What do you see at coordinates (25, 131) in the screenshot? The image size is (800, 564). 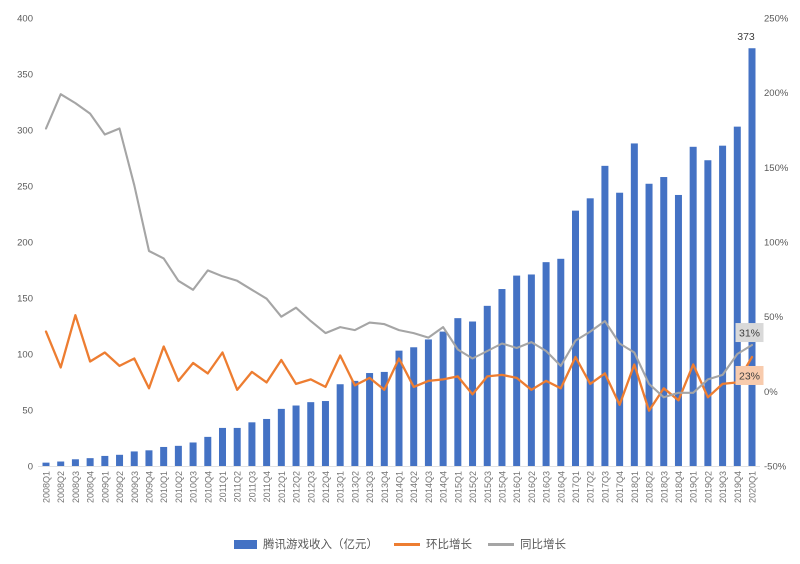 I see `left-axis-tick-label: 300` at bounding box center [25, 131].